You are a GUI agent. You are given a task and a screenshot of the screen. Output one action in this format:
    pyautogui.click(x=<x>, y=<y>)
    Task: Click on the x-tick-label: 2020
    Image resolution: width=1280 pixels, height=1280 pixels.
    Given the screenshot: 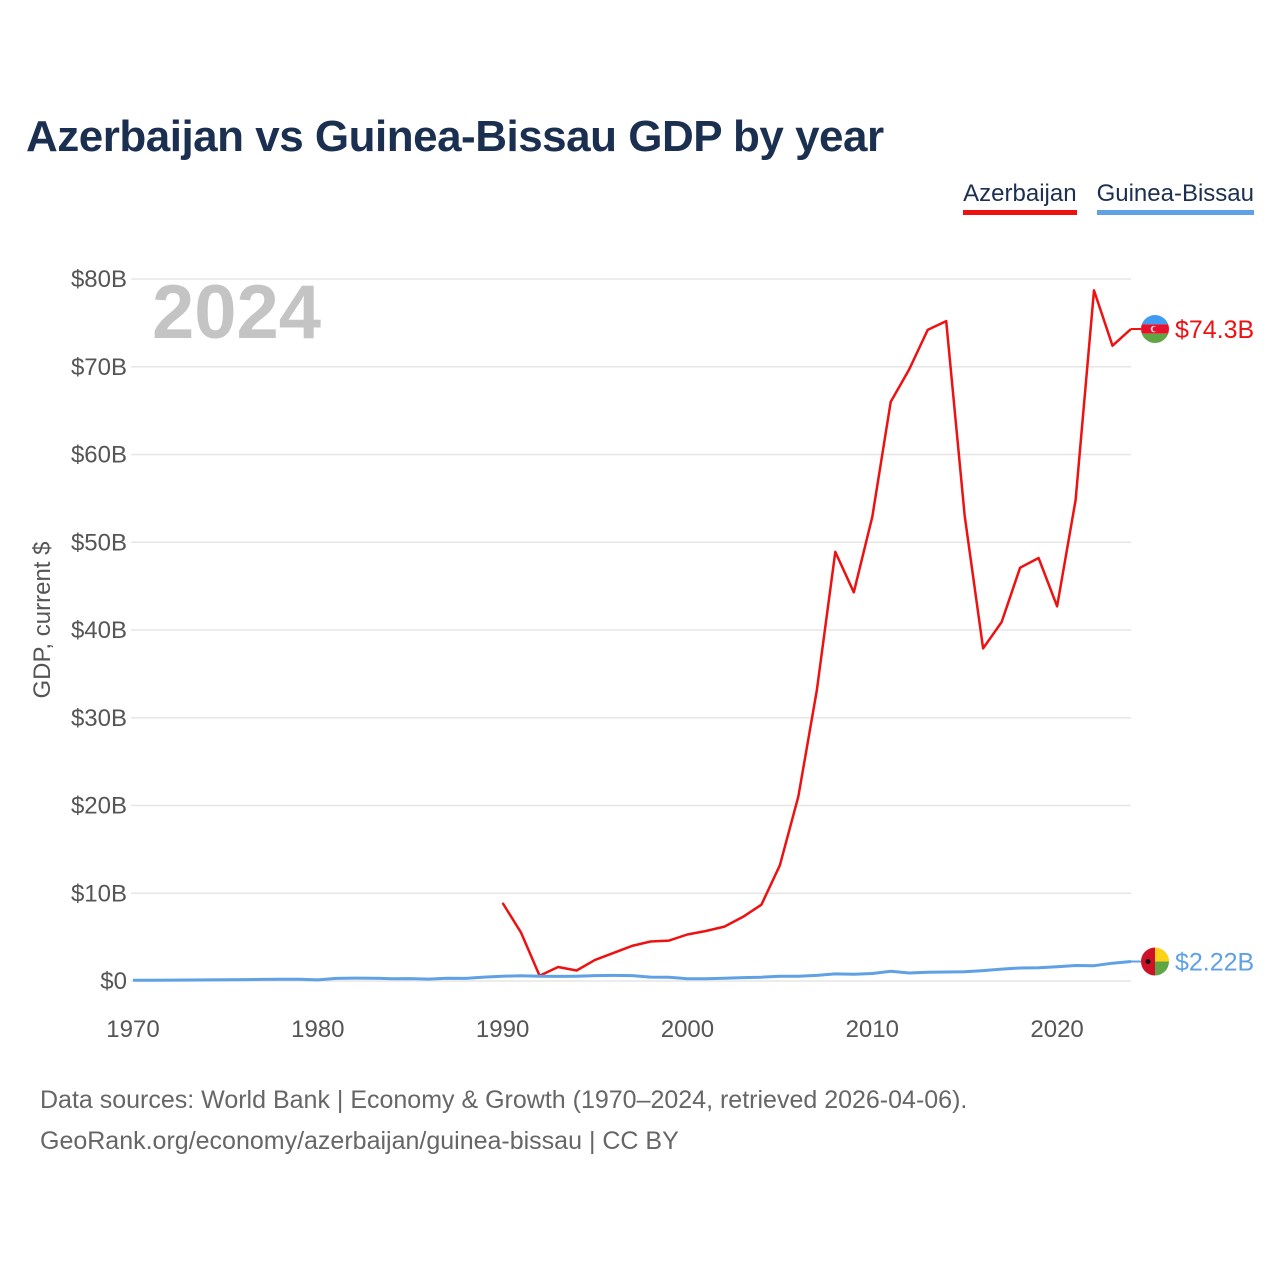 What is the action you would take?
    pyautogui.click(x=1056, y=1029)
    